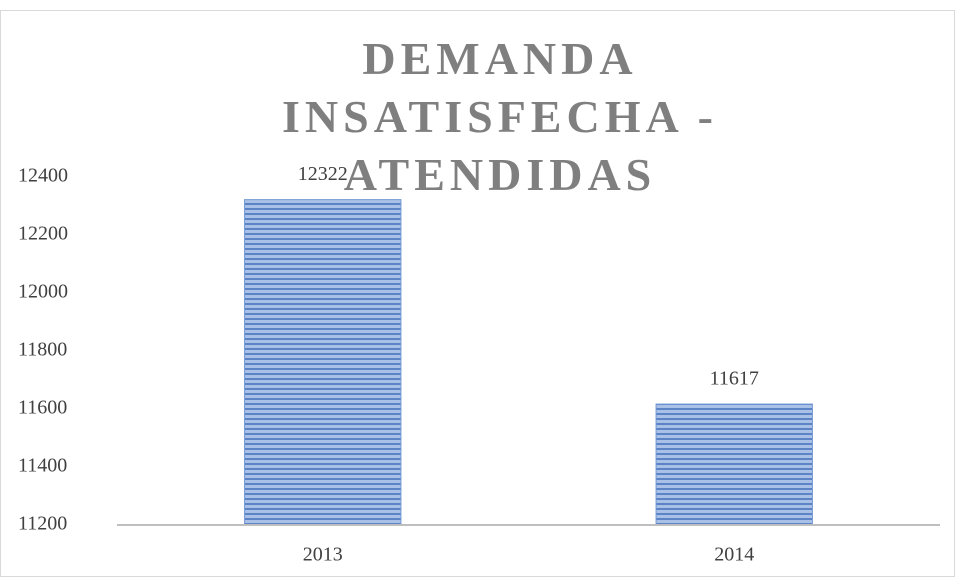 This screenshot has height=577, width=956. I want to click on y-tick-label: 12200, so click(43, 234).